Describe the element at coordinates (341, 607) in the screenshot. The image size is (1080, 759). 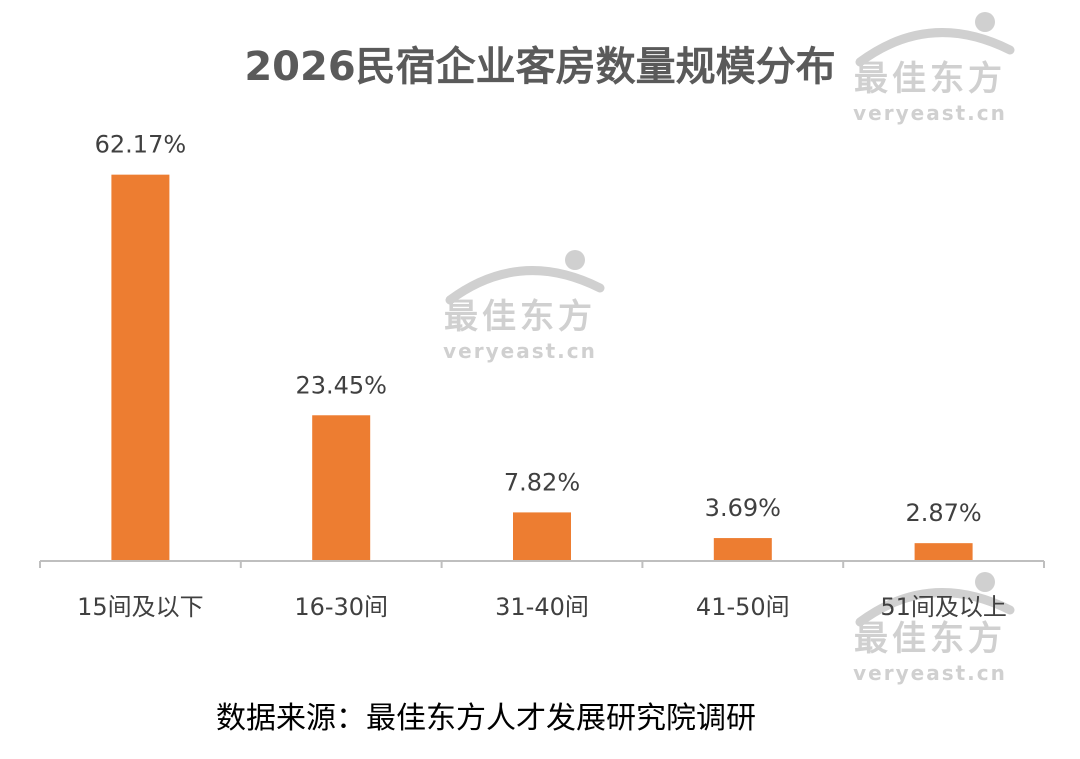
I see `x-tick-label: 16-30间` at that location.